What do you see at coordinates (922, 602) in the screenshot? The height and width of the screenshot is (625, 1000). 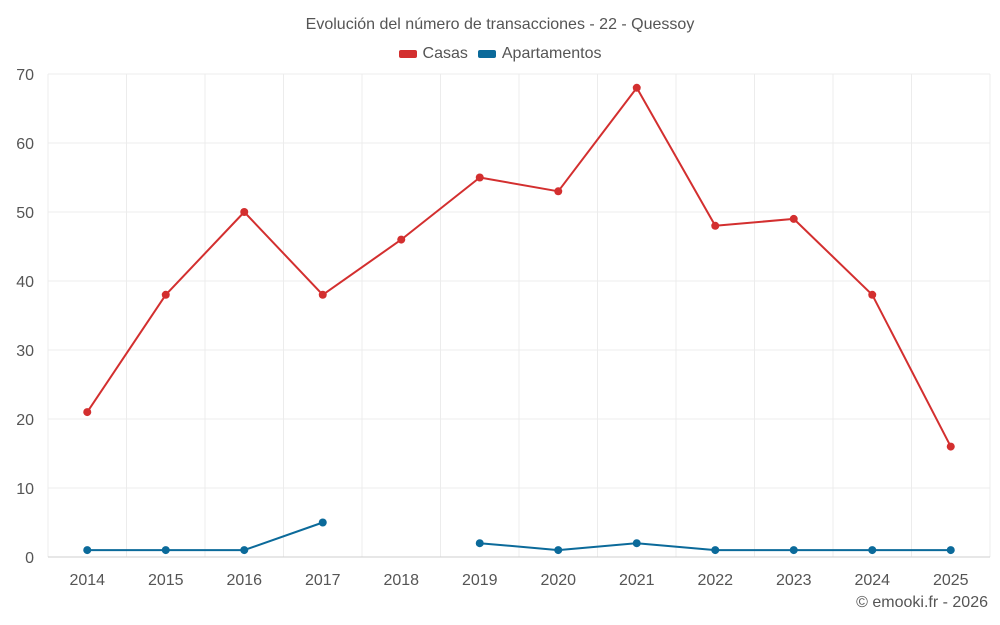 I see `credit-text: © emooki.fr - 2026` at bounding box center [922, 602].